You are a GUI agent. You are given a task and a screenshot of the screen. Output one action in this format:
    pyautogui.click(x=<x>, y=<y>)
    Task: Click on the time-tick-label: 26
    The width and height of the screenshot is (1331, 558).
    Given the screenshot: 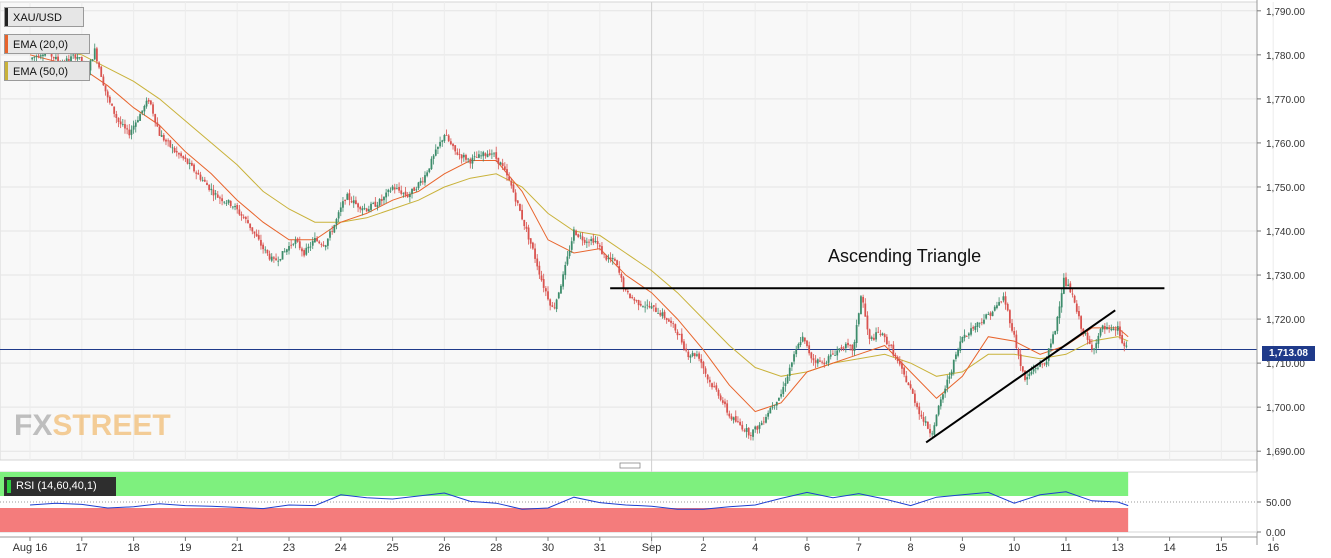 What is the action you would take?
    pyautogui.click(x=444, y=548)
    